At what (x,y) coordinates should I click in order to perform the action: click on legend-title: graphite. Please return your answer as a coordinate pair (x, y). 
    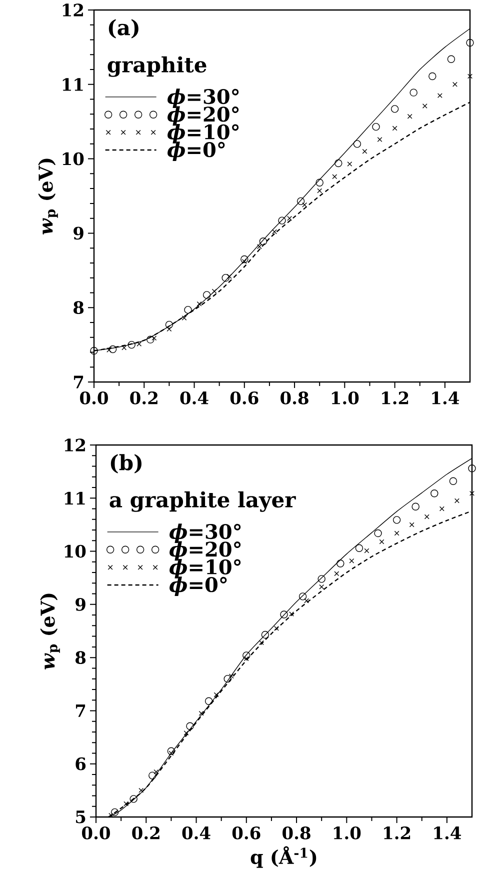
    Looking at the image, I should click on (157, 66).